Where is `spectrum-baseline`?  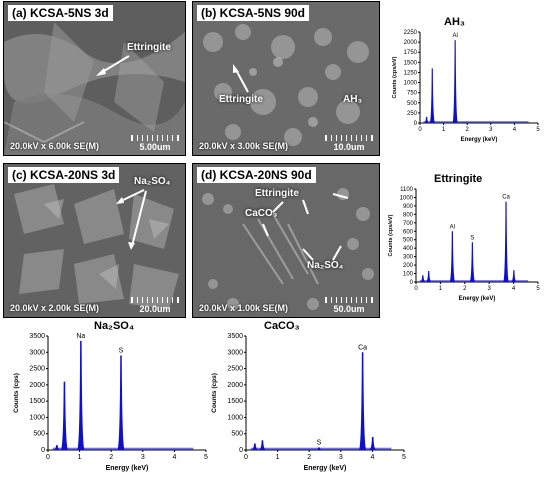 spectrum-baseline is located at coordinates (321, 448).